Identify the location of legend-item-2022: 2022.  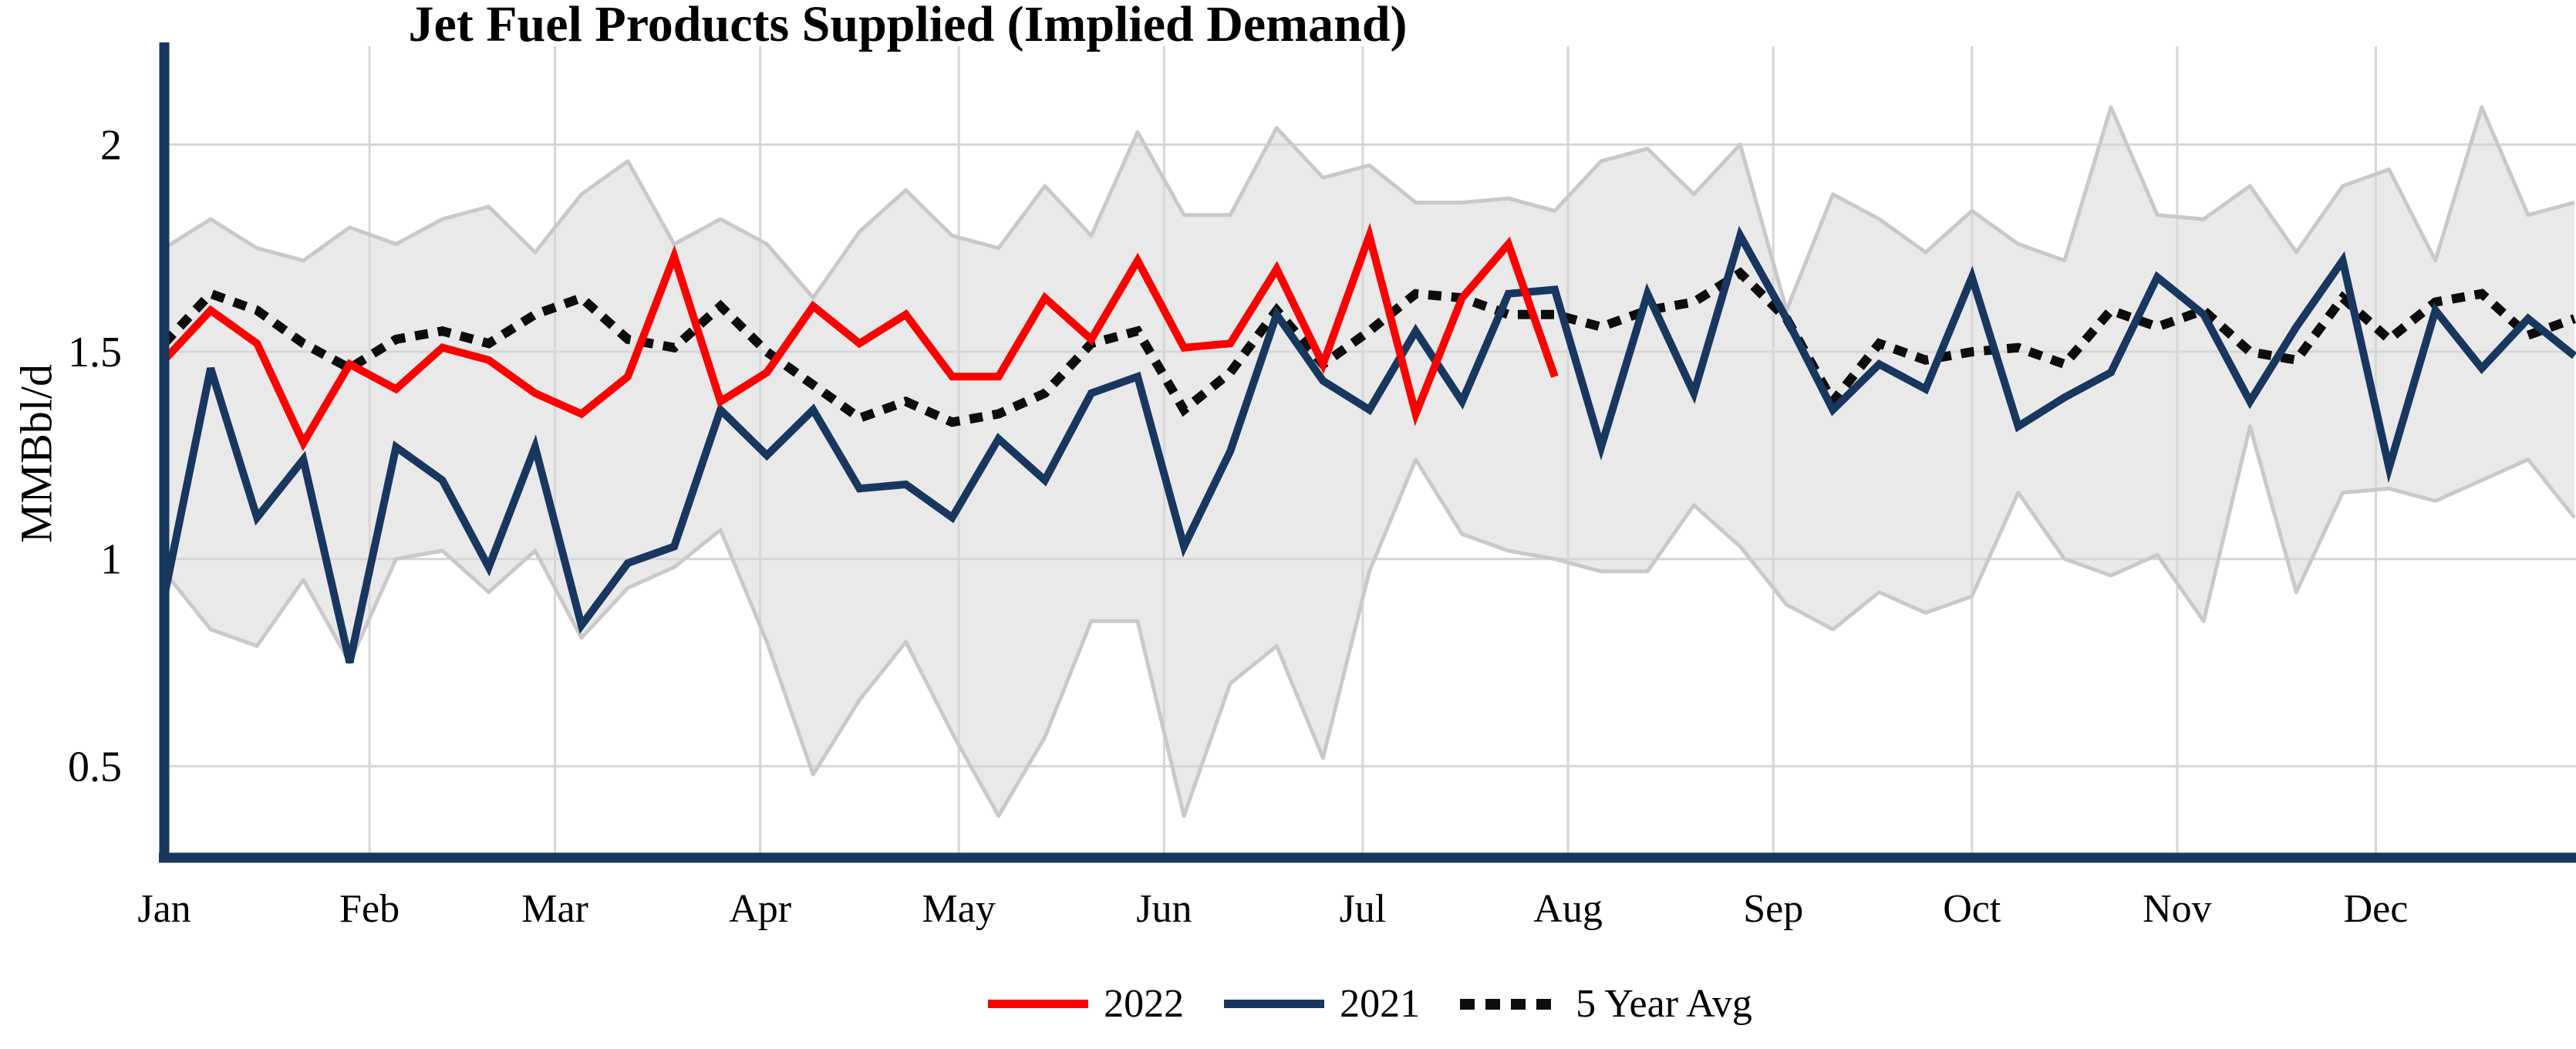
(1086, 1004).